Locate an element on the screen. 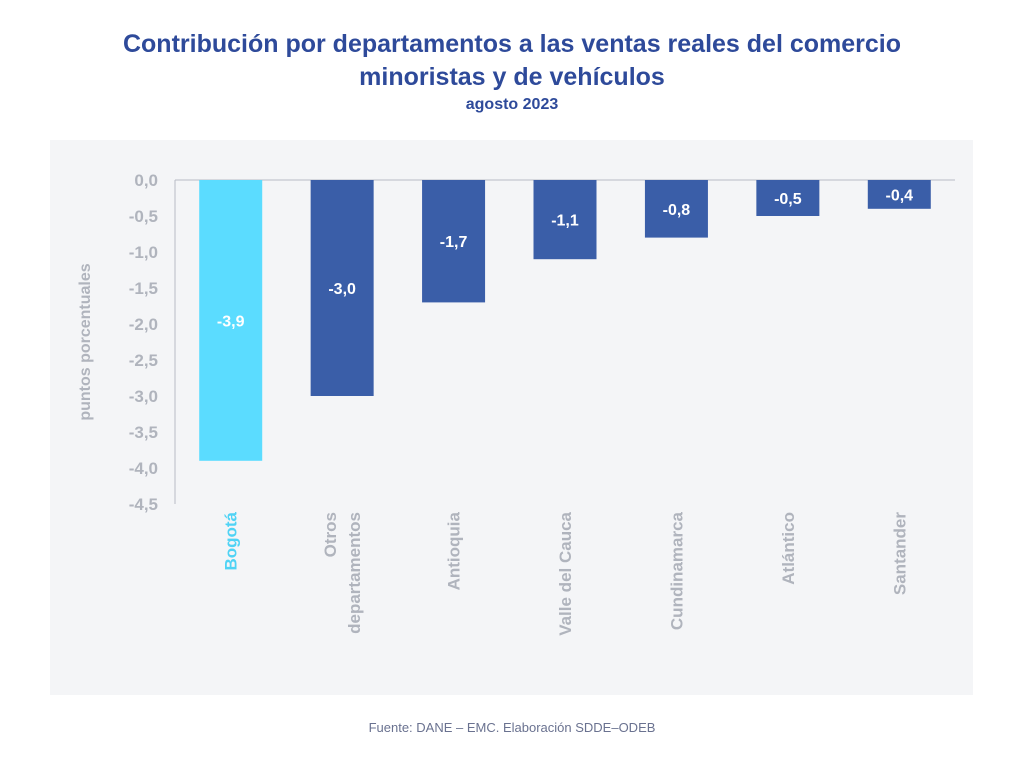  bar-value-label: -0,8 is located at coordinates (677, 210).